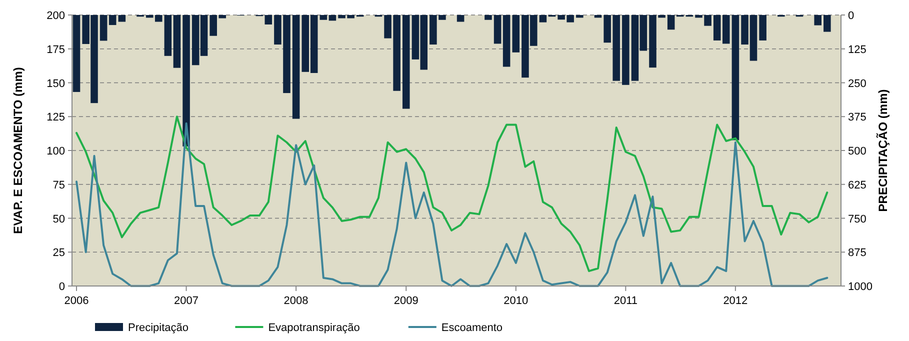 The width and height of the screenshot is (909, 341). Describe the element at coordinates (55, 50) in the screenshot. I see `y-tick-label: 175` at that location.